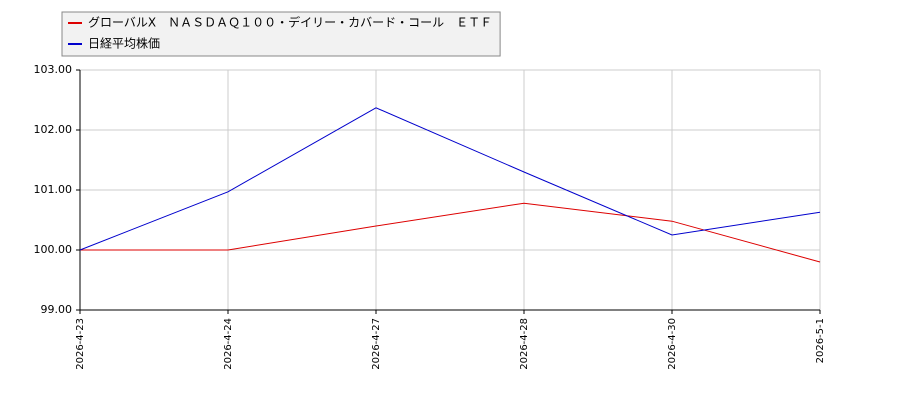  What do you see at coordinates (80, 344) in the screenshot?
I see `x-tick-label: 2026-4-23` at bounding box center [80, 344].